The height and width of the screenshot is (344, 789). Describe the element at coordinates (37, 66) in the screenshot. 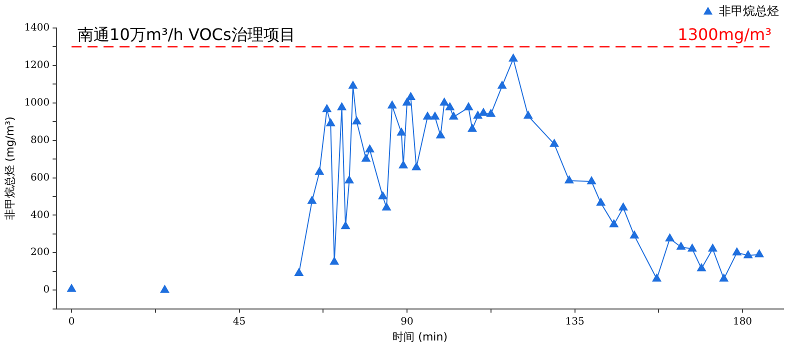

I see `y-tick-label: 1200` at that location.